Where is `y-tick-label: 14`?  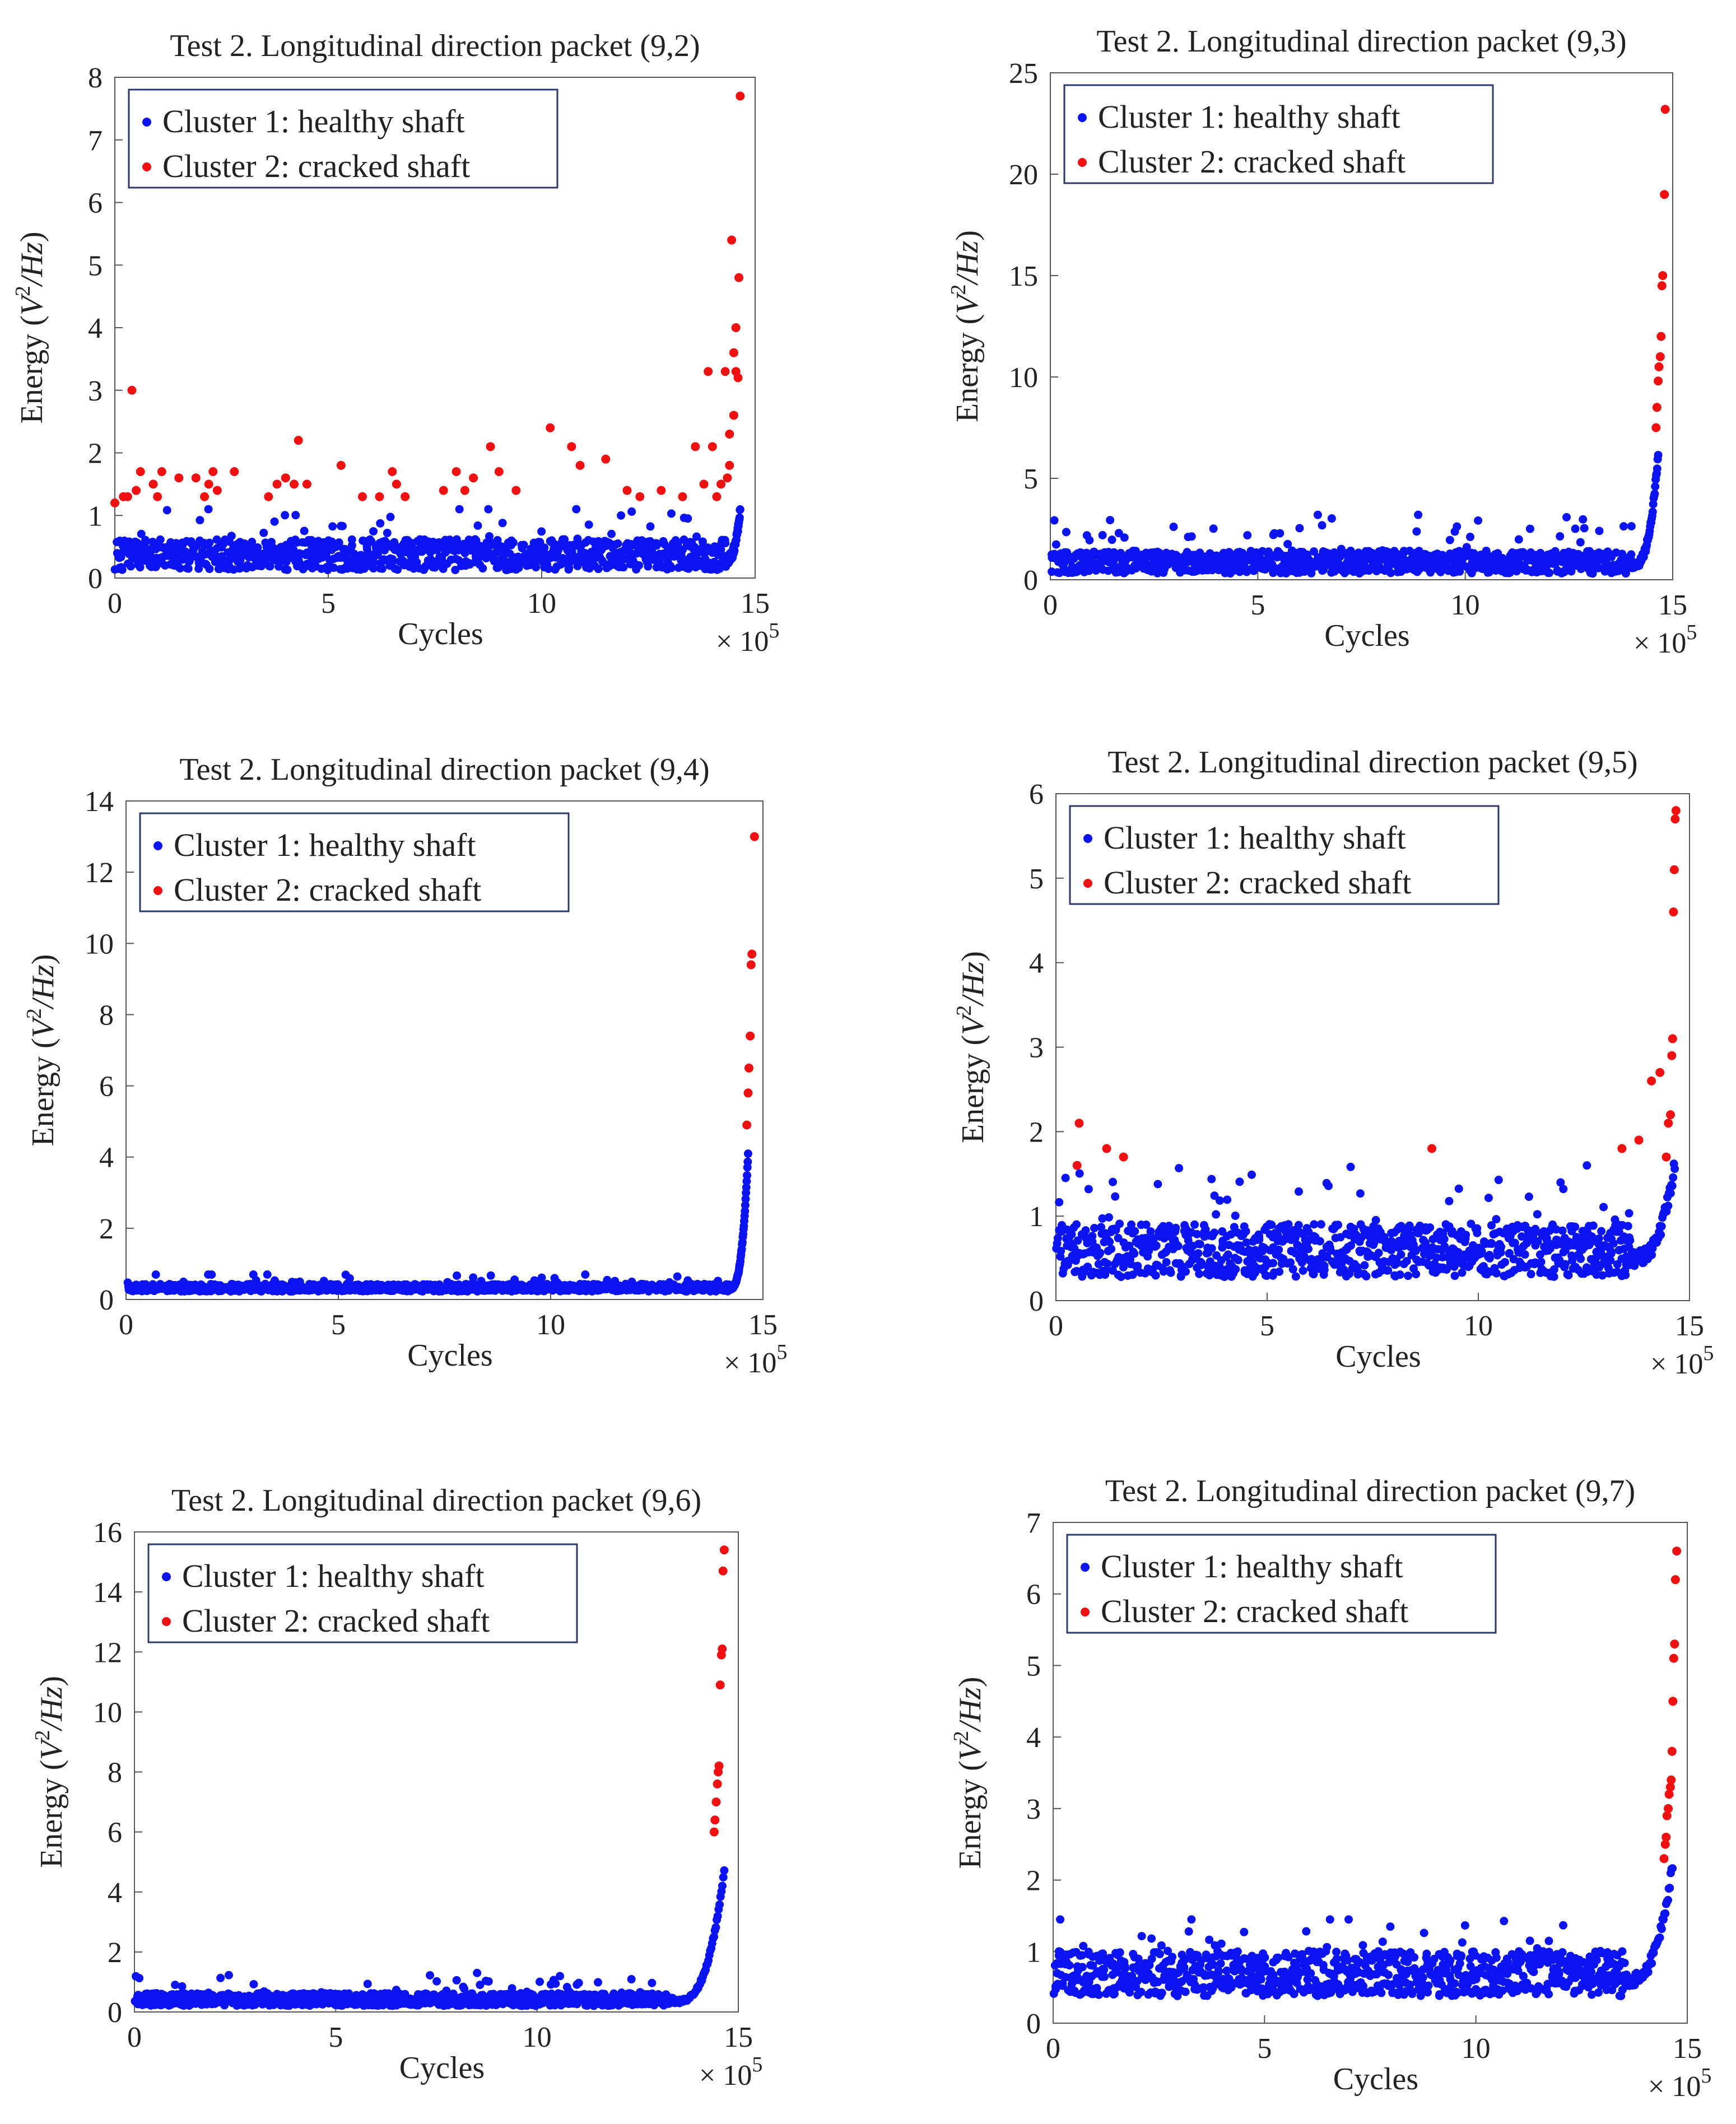
y-tick-label: 14 is located at coordinates (107, 1593).